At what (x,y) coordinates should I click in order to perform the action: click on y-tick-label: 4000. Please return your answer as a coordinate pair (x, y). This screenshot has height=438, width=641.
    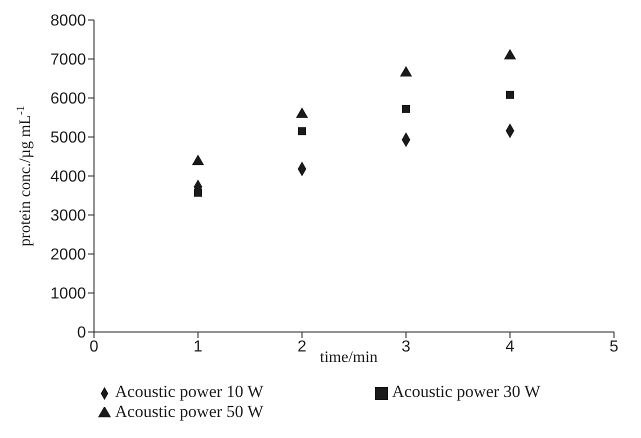
    Looking at the image, I should click on (68, 177).